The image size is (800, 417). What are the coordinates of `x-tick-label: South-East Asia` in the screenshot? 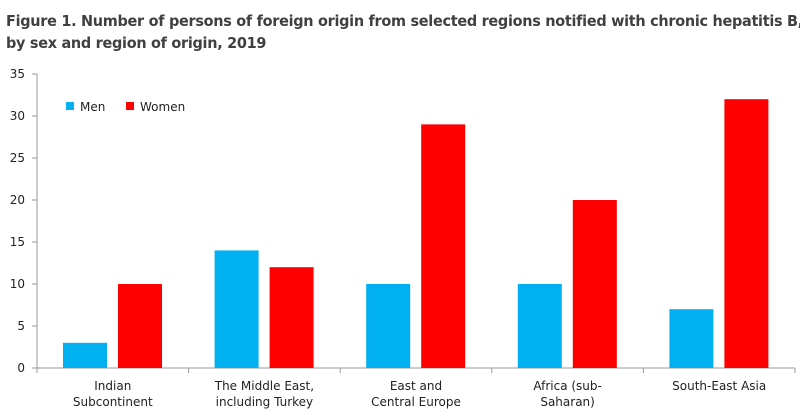 It's located at (719, 386).